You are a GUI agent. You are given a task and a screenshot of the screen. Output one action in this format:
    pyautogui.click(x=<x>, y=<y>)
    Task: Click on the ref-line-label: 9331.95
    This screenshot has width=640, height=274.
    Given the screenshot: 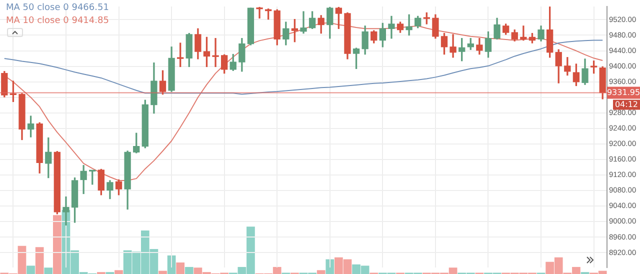 What is the action you would take?
    pyautogui.click(x=623, y=92)
    